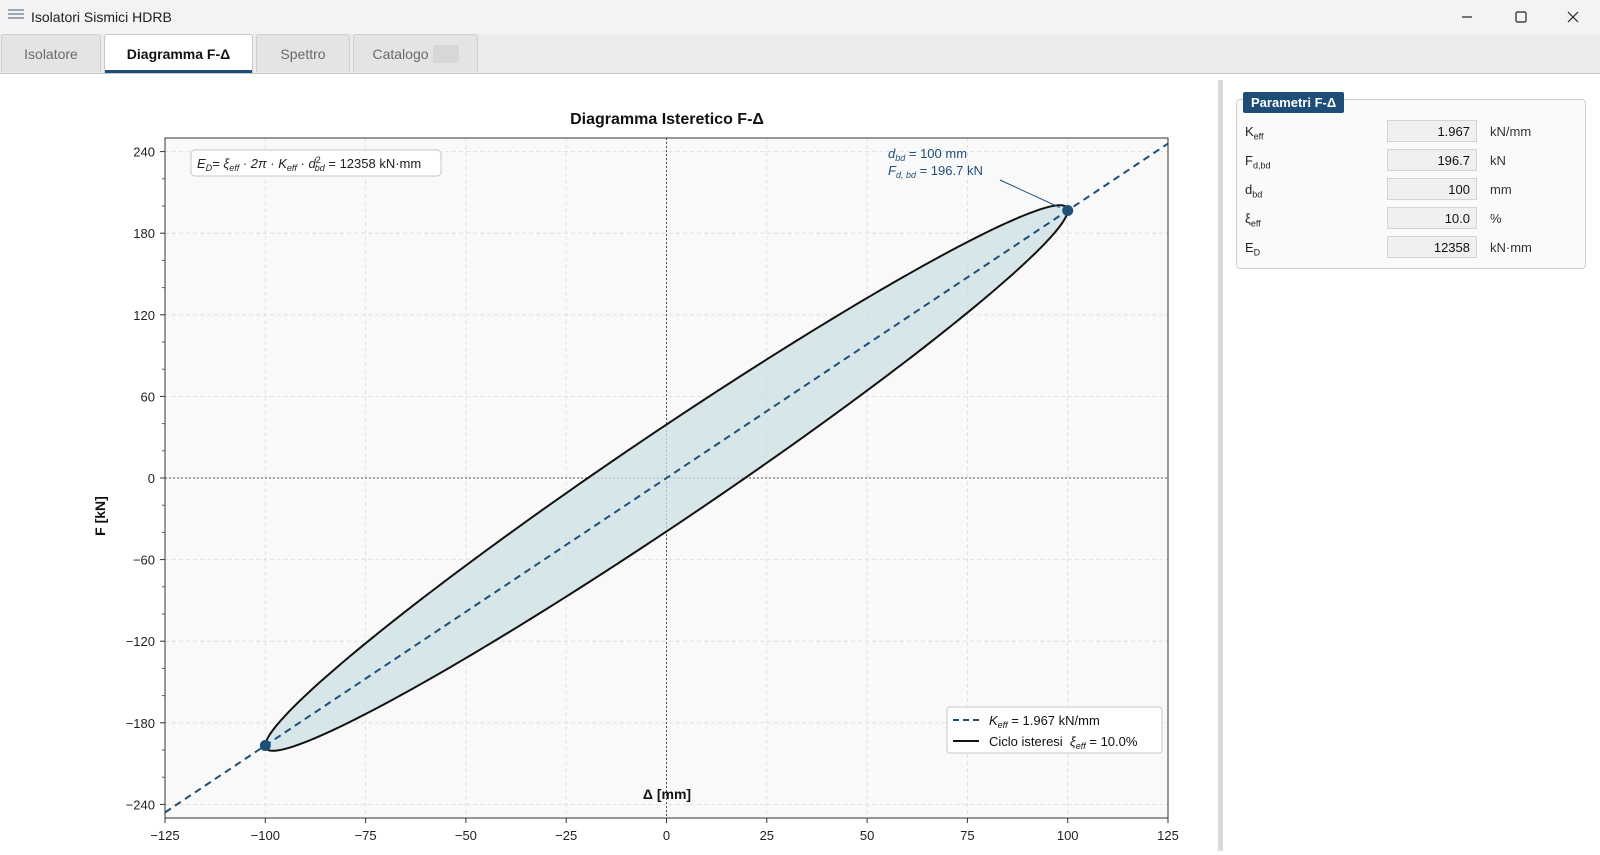 This screenshot has height=855, width=1600. What do you see at coordinates (1432, 131) in the screenshot?
I see `param-value-keff: 1.967` at bounding box center [1432, 131].